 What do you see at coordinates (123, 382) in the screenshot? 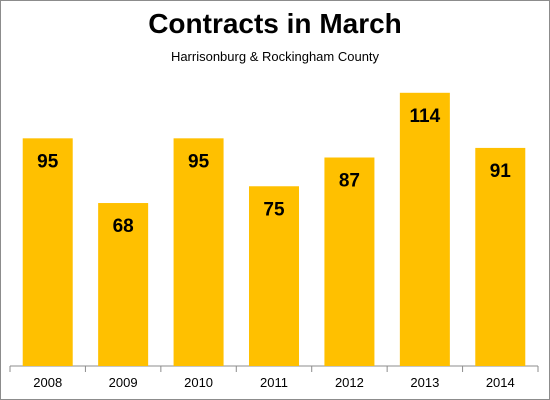
I see `x-tick-label-2009: 2009` at bounding box center [123, 382].